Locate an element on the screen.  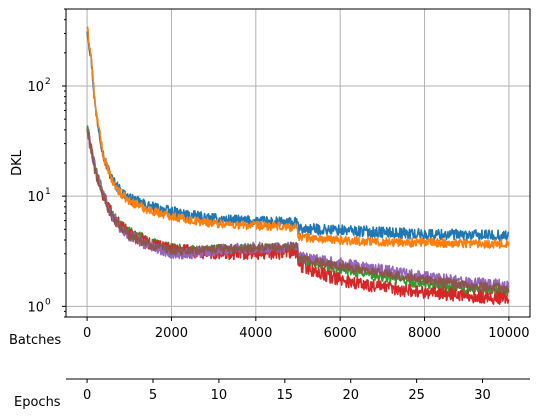
y-axis-label: DKL is located at coordinates (17, 162).